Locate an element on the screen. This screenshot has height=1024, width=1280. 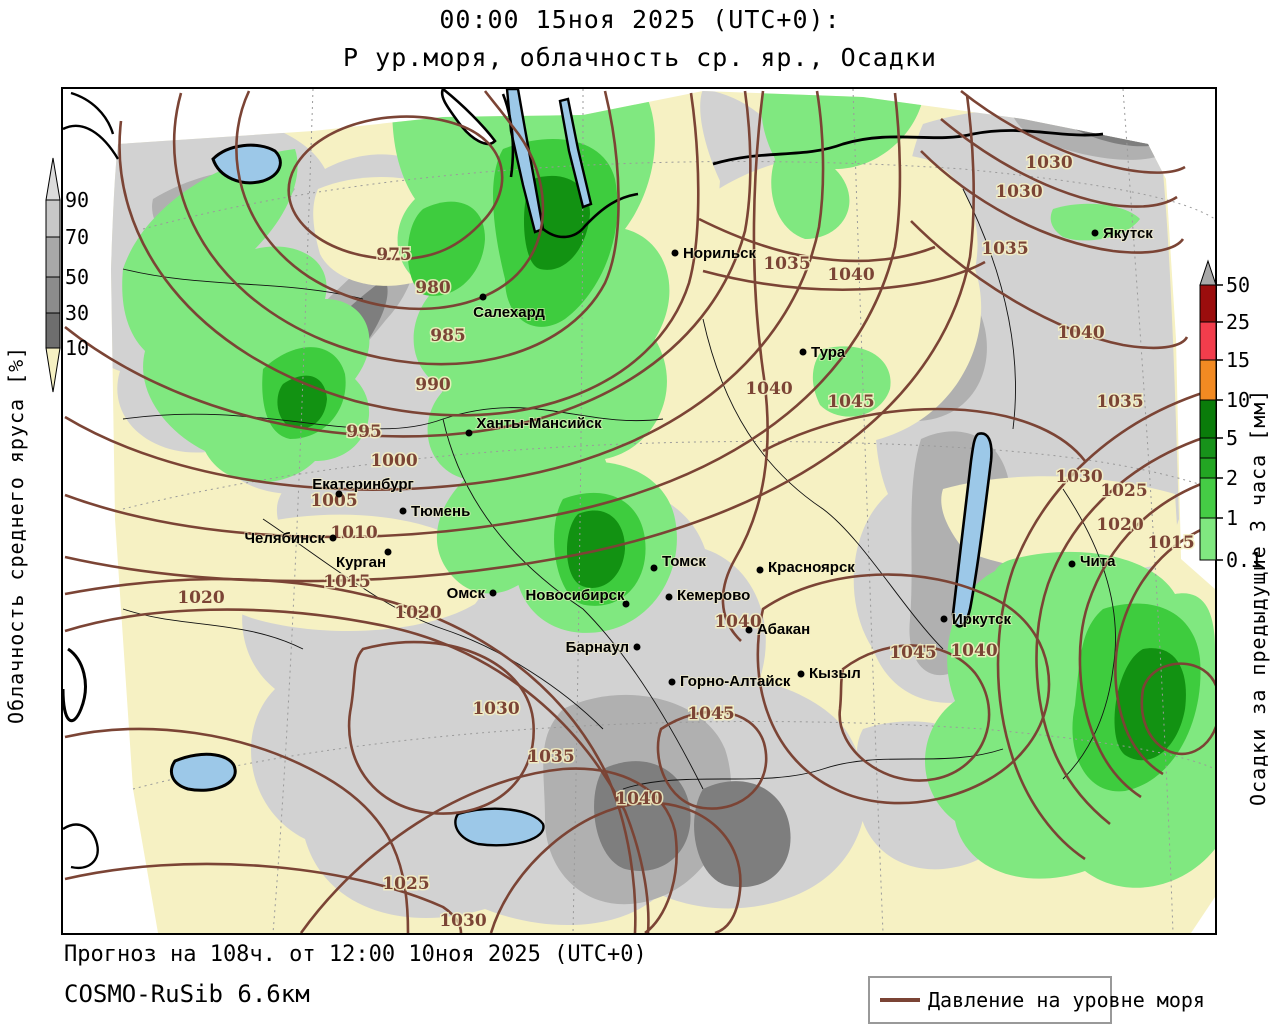
city-label: Абакан is located at coordinates (783, 629).